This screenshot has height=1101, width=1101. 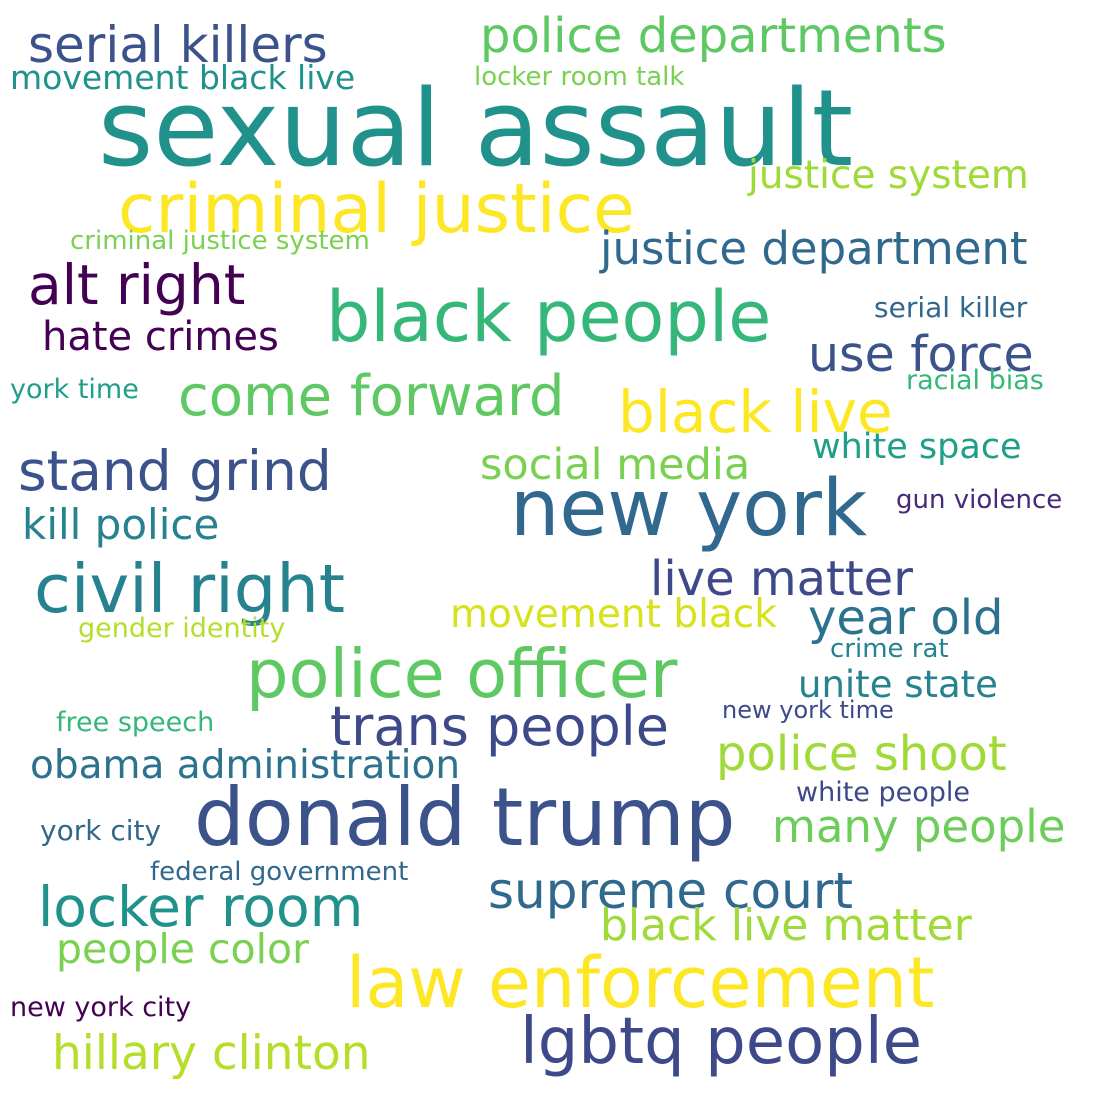 I want to click on phrase-police-departments: police departments, so click(x=713, y=36).